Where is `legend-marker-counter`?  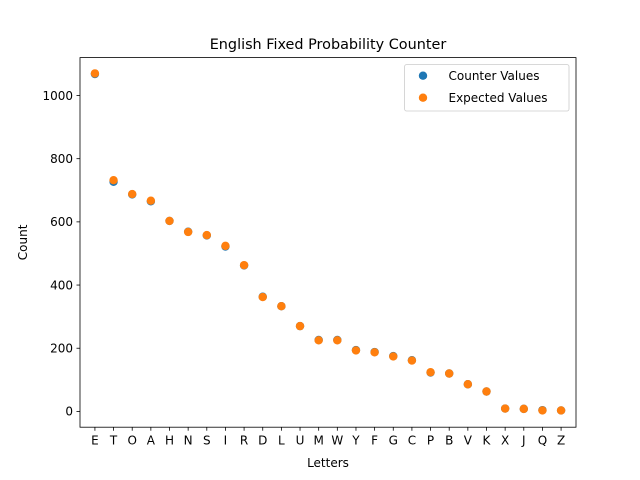 legend-marker-counter is located at coordinates (423, 75).